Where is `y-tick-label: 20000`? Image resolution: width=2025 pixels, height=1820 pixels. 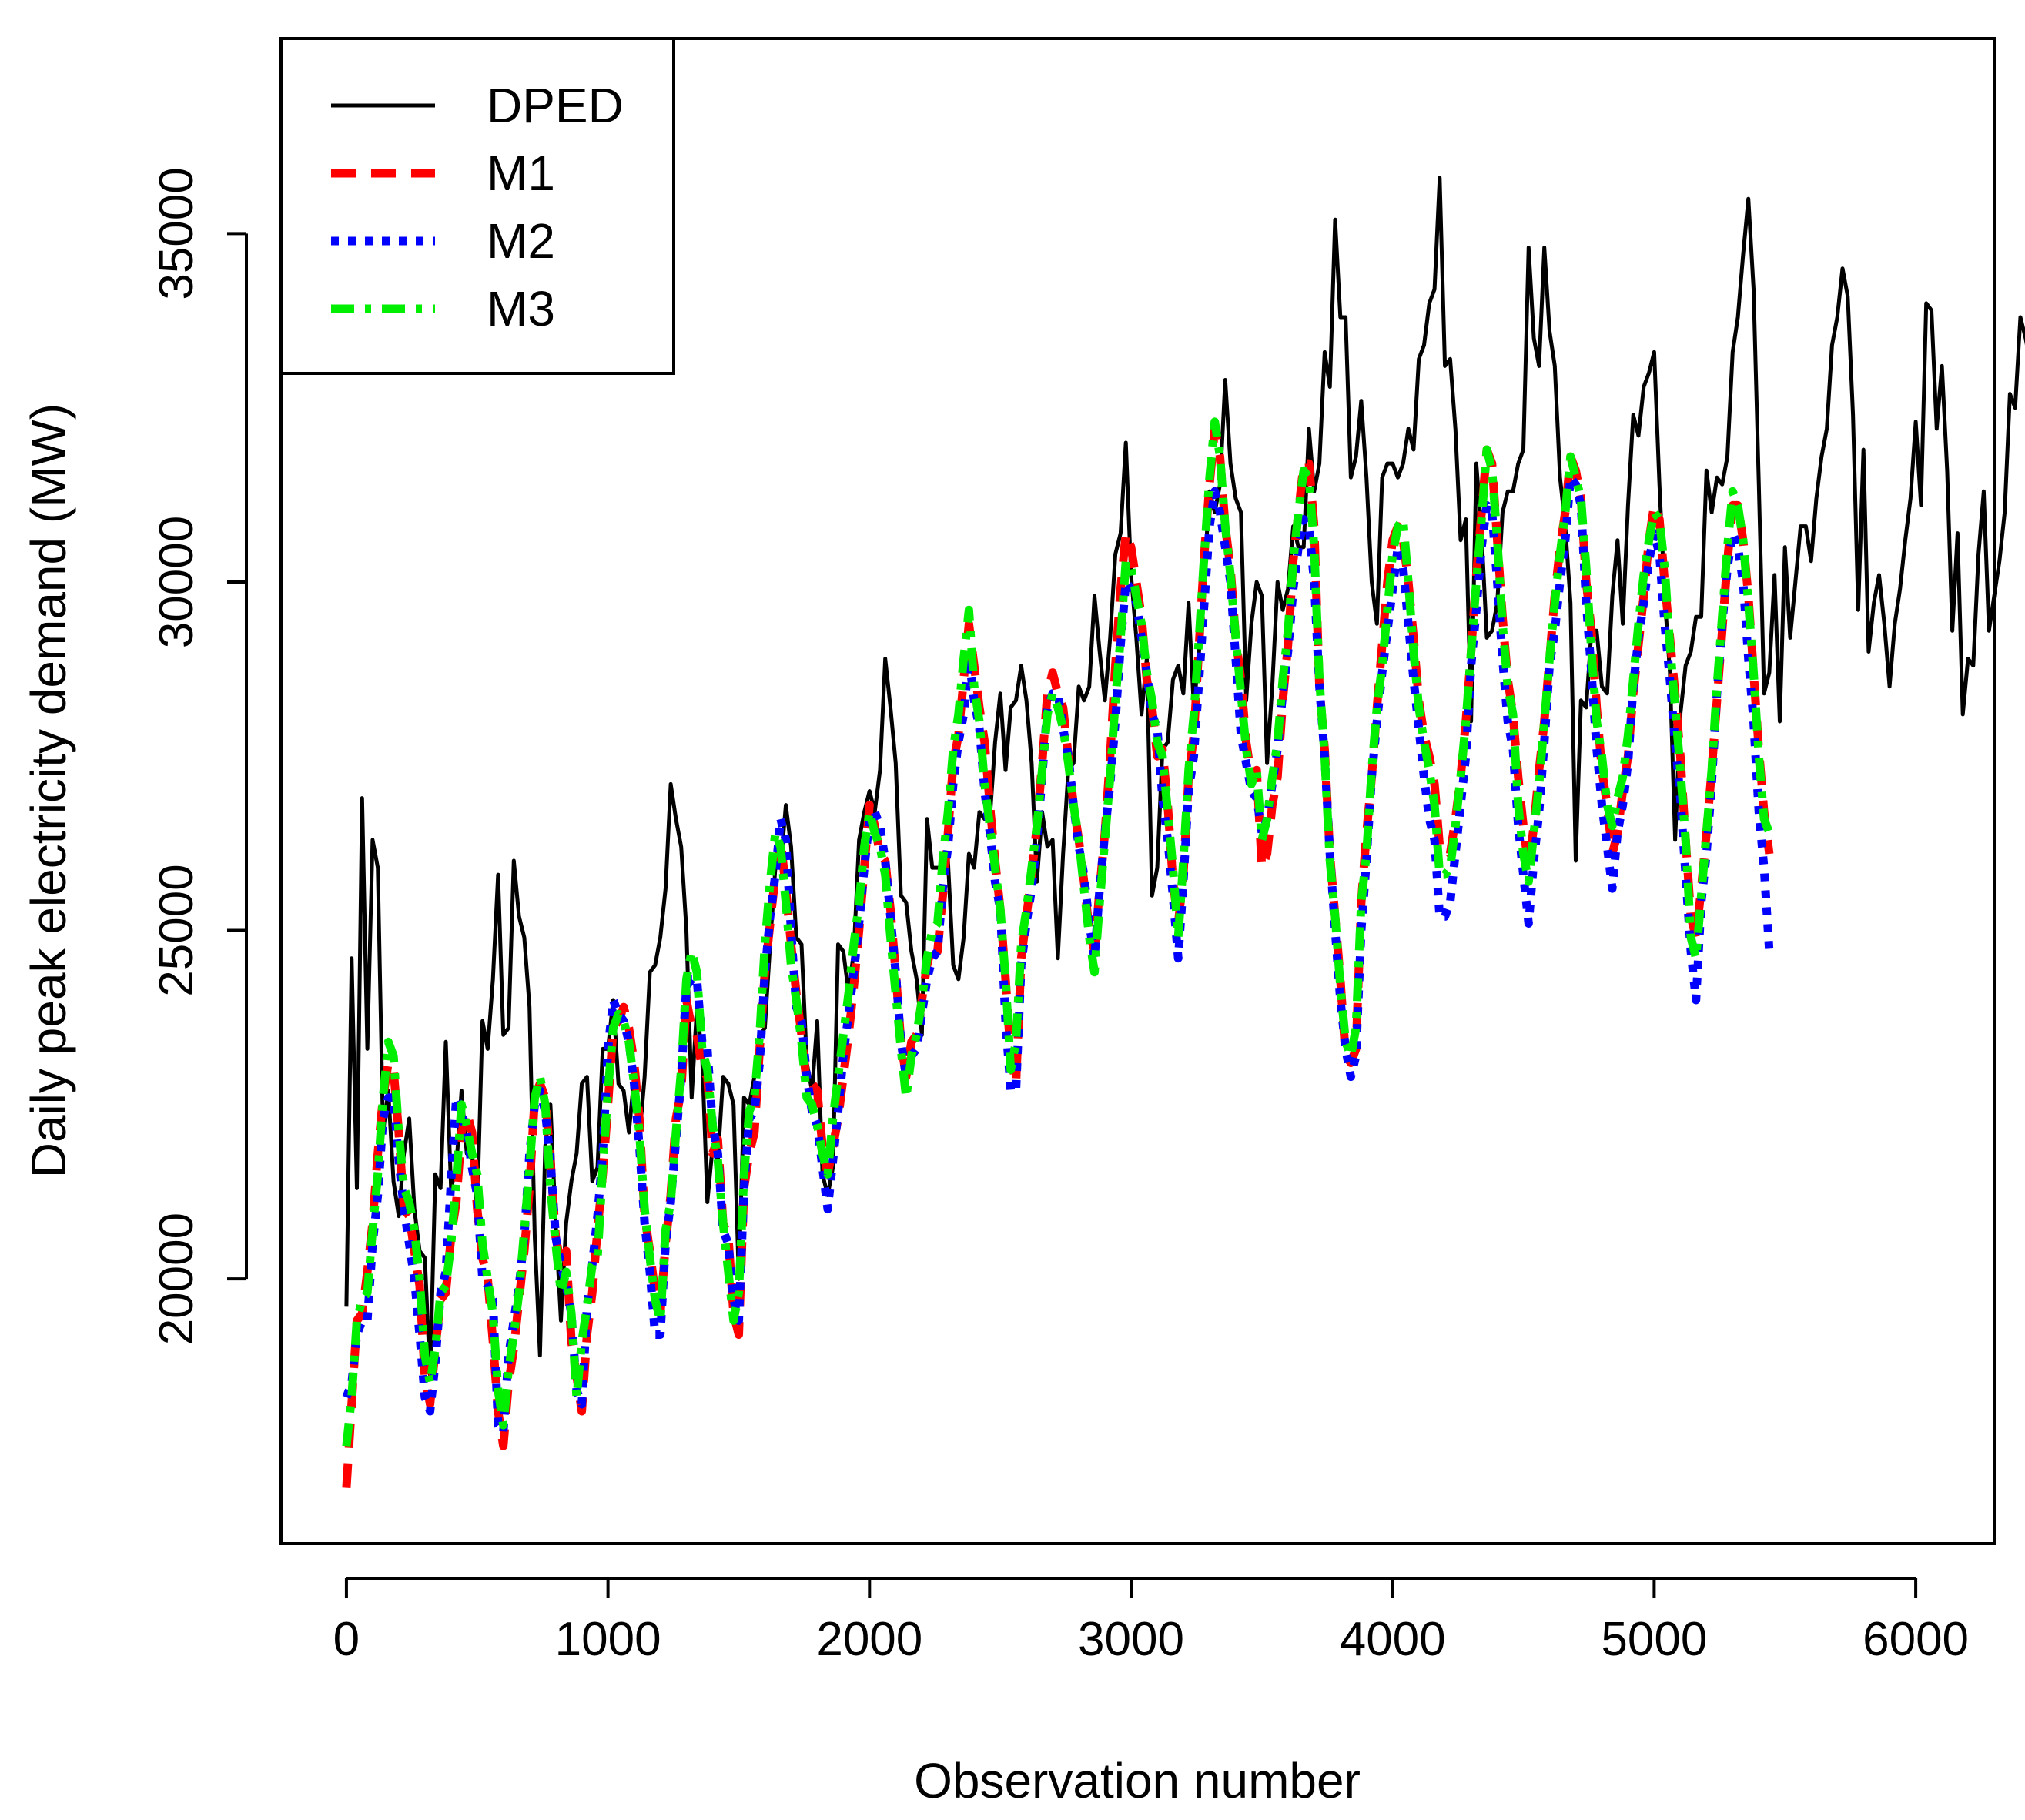
y-tick-label: 20000 is located at coordinates (176, 1279).